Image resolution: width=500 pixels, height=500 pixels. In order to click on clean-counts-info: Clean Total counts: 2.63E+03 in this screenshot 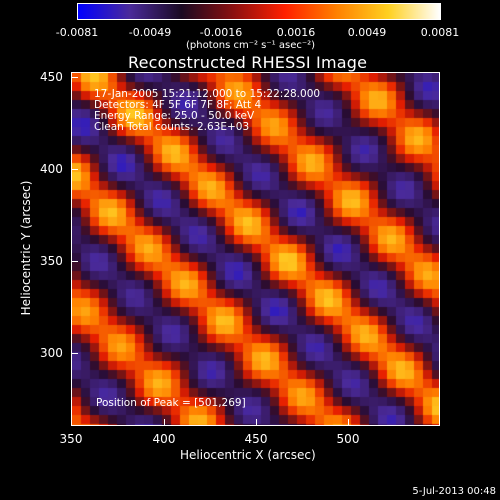, I will do `click(172, 127)`.